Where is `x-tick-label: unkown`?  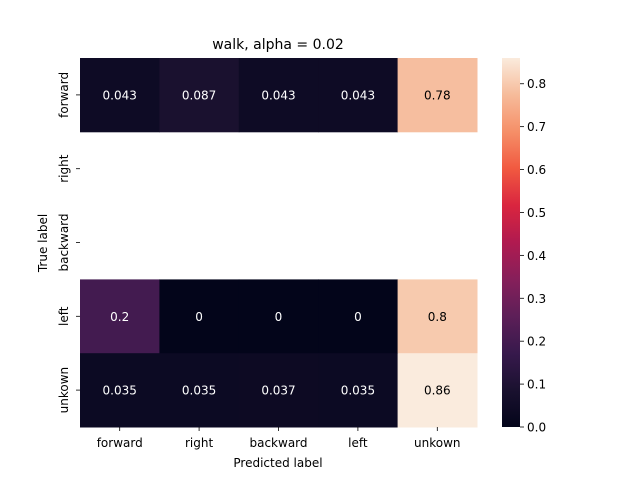 x-tick-label: unkown is located at coordinates (437, 443).